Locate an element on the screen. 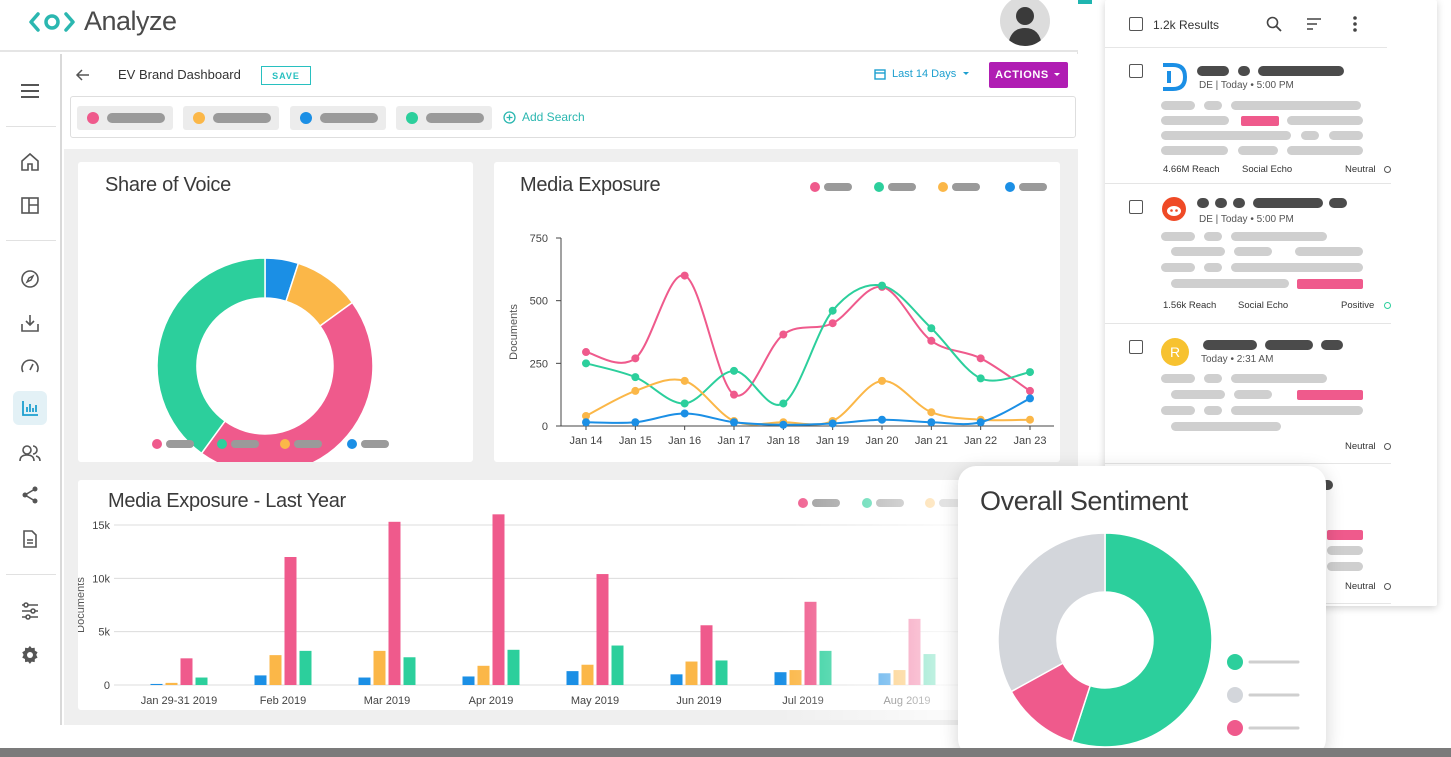  back-arrow-icon is located at coordinates (83, 75).